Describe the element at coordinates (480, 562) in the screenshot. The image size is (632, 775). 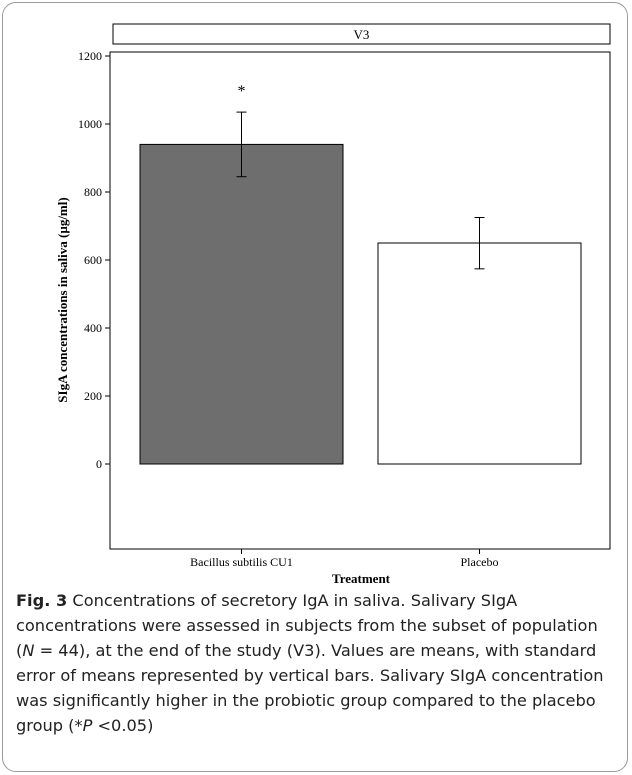
I see `x-tick-label: Placebo` at that location.